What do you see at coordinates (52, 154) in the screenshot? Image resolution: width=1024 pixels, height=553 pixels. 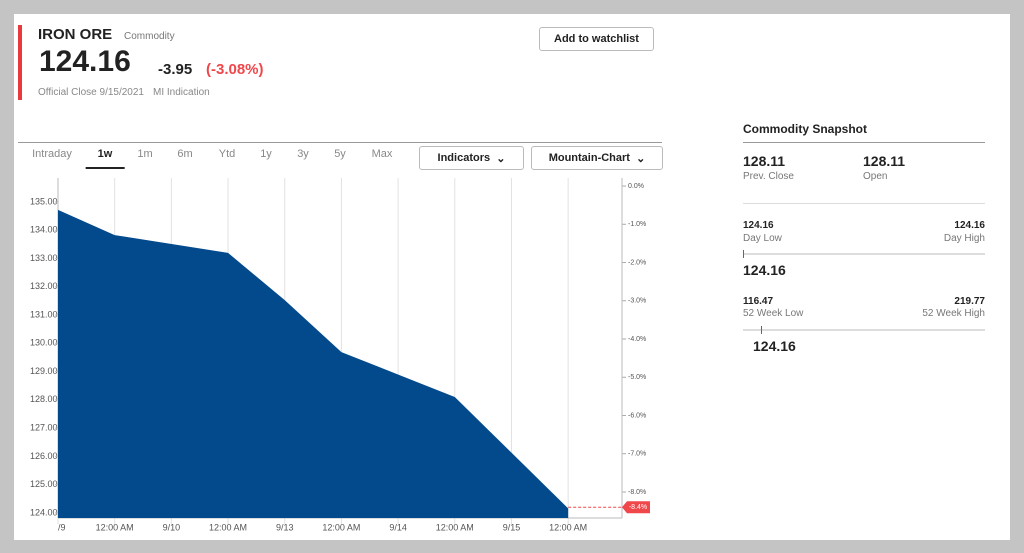 I see `tab: Intraday` at bounding box center [52, 154].